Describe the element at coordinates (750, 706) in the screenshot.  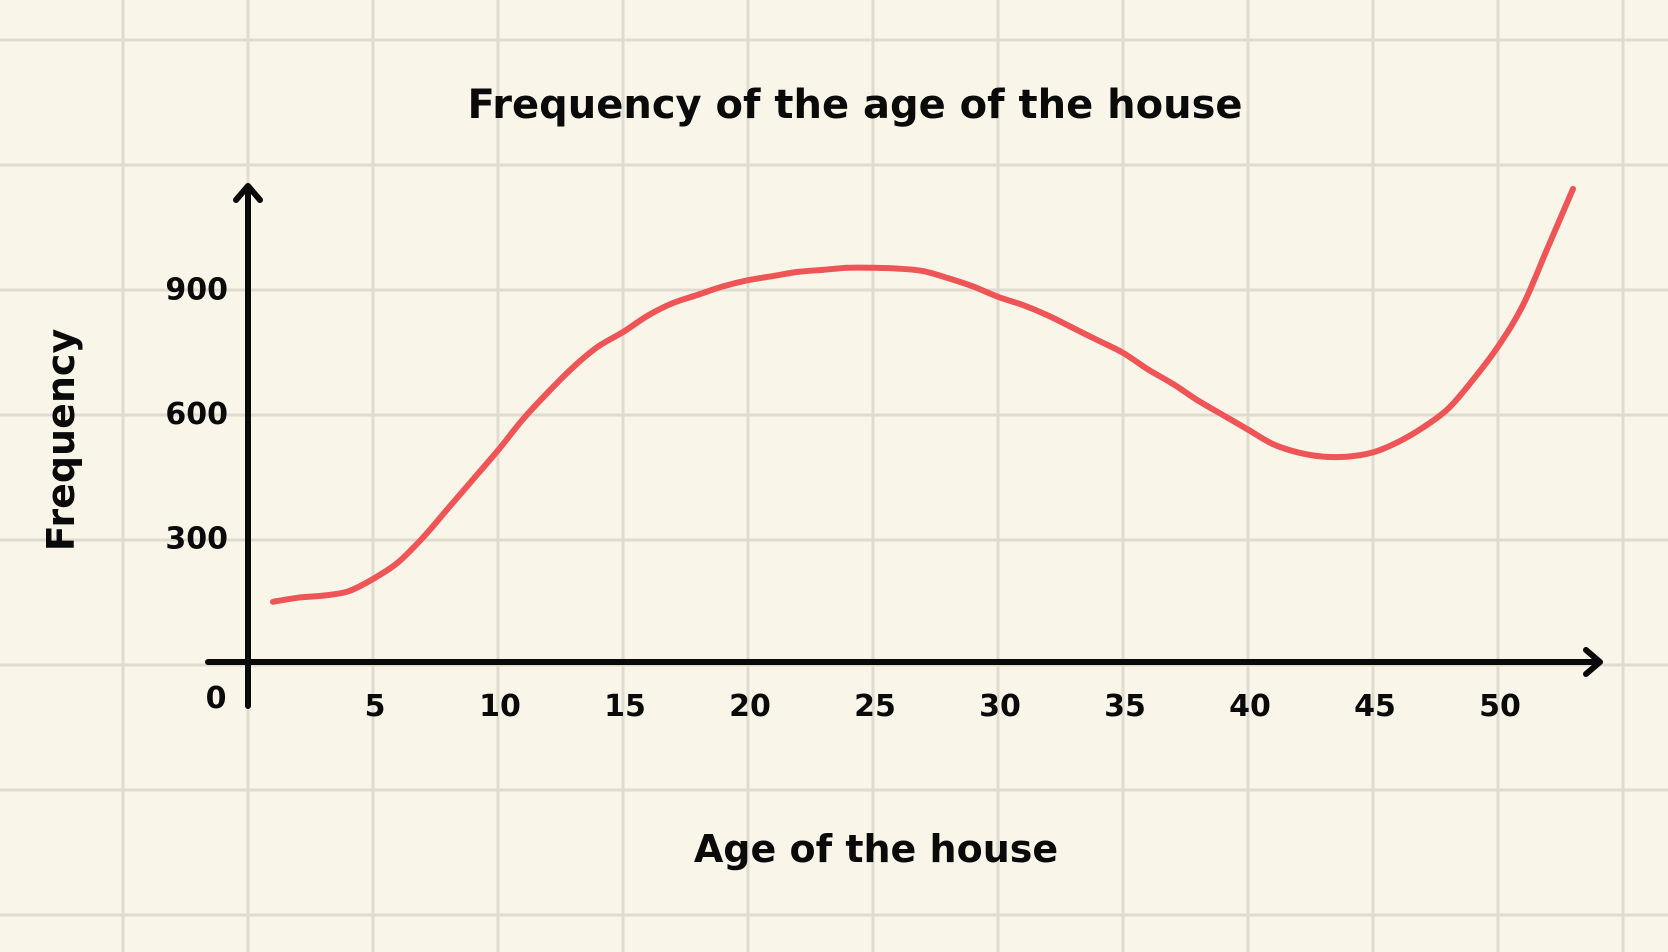
I see `x-tick-label: 20` at that location.